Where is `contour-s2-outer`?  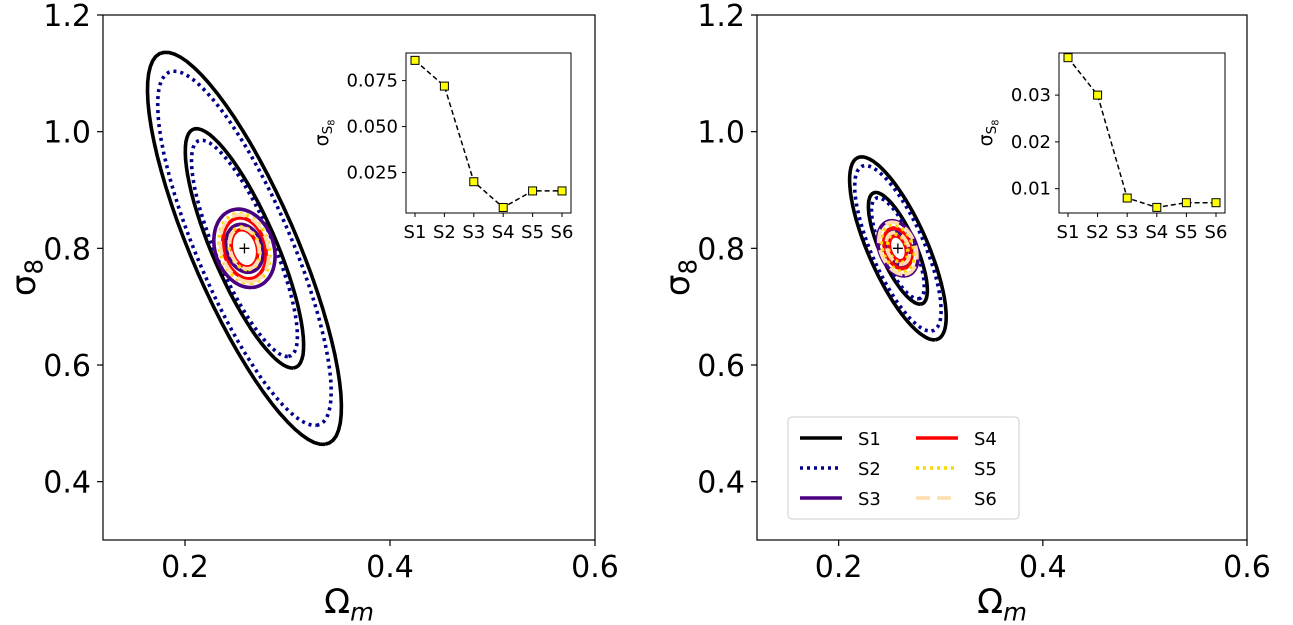
contour-s2-outer is located at coordinates (244, 248).